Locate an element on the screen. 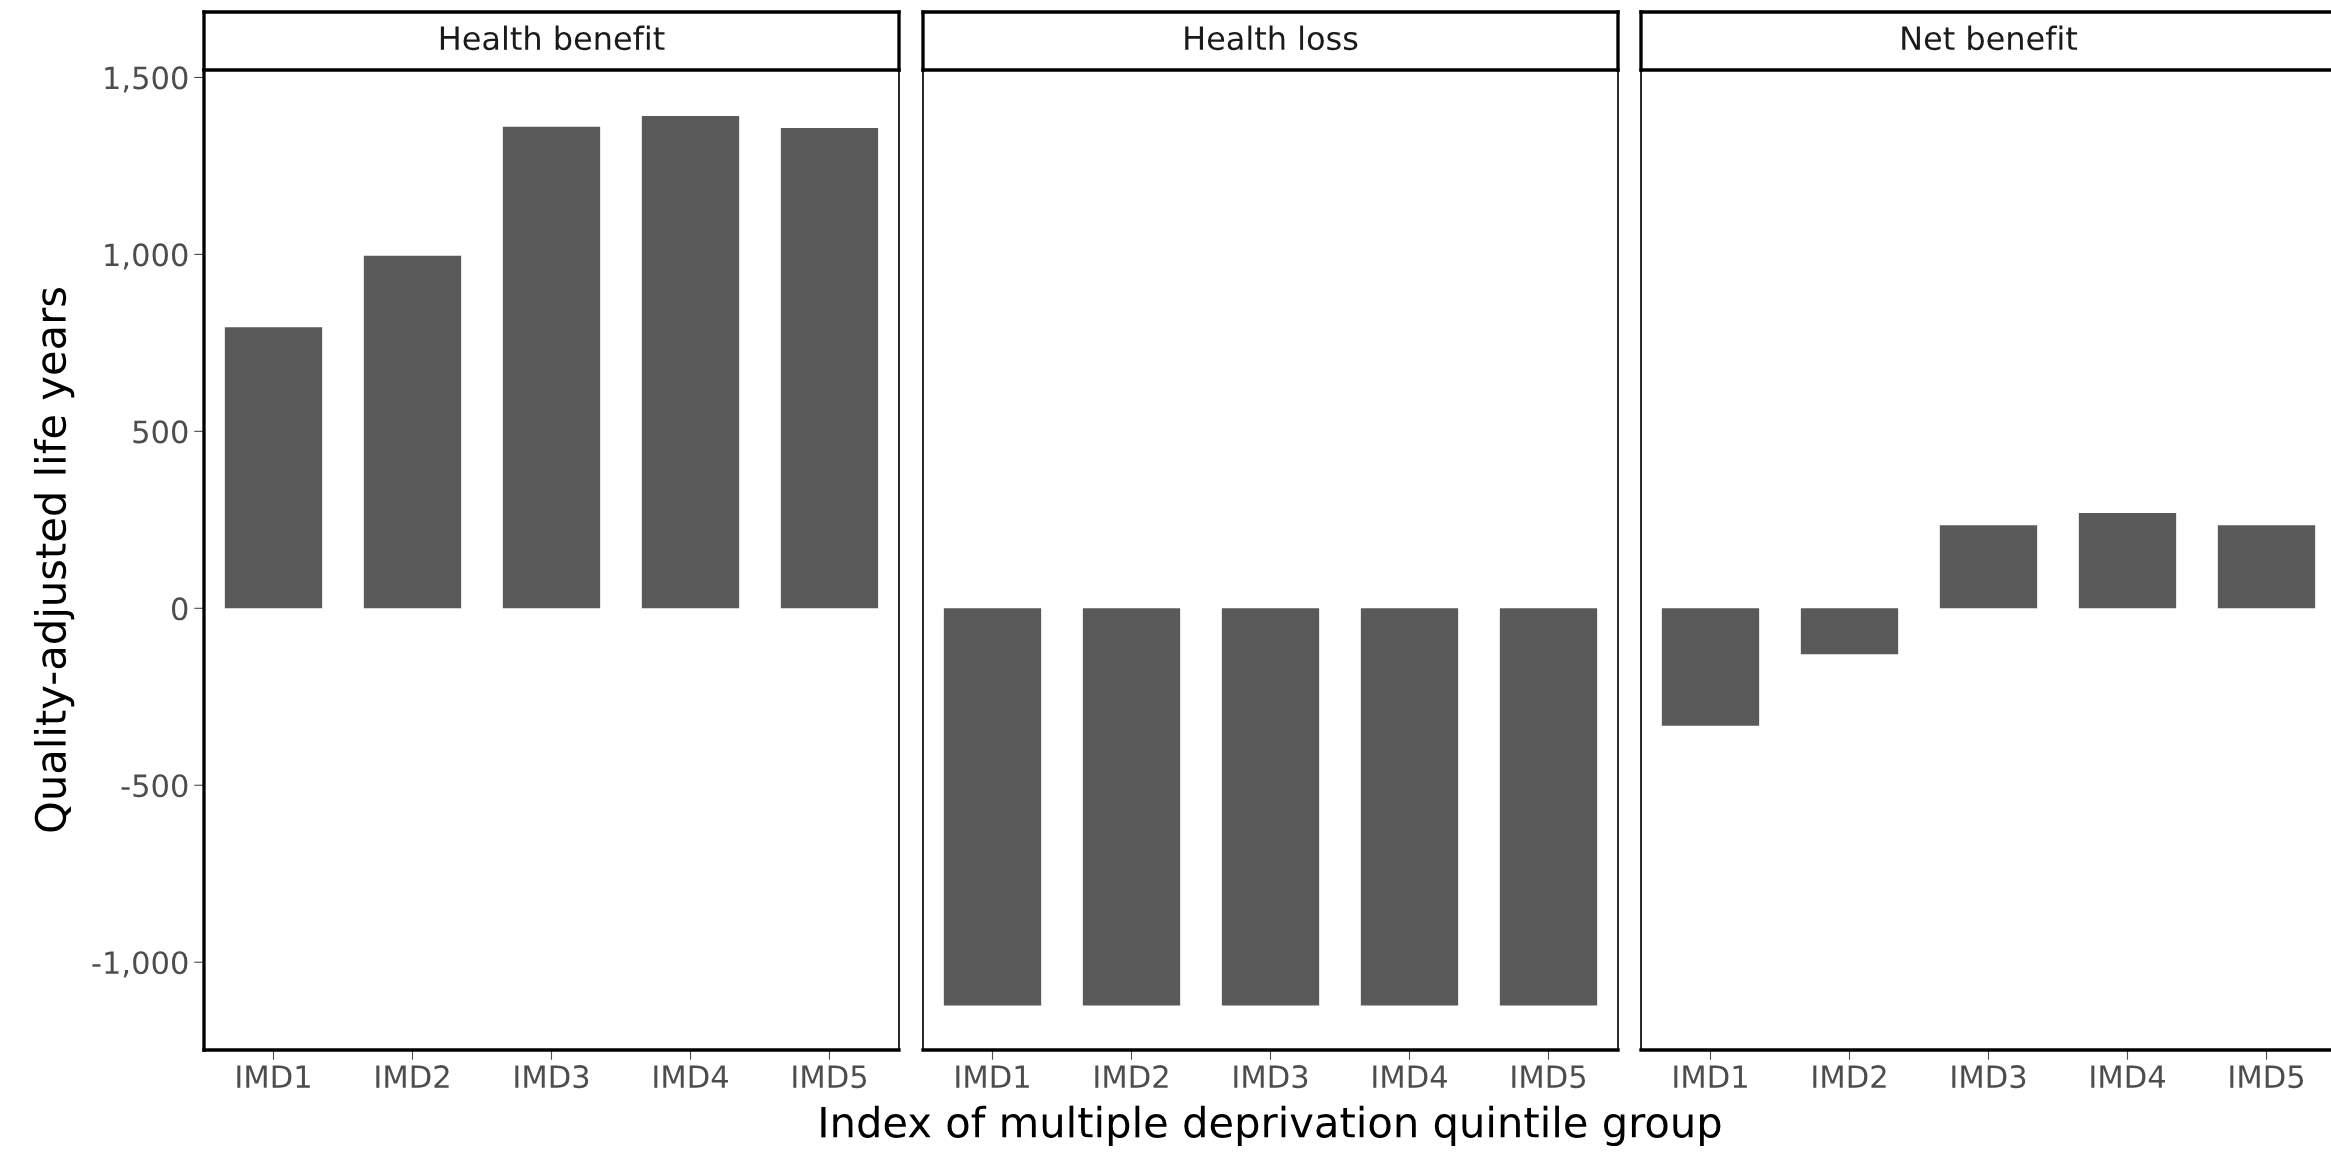 Image resolution: width=2331 pixels, height=1154 pixels. y-axis-title: Quality-adjusted life years is located at coordinates (54, 560).